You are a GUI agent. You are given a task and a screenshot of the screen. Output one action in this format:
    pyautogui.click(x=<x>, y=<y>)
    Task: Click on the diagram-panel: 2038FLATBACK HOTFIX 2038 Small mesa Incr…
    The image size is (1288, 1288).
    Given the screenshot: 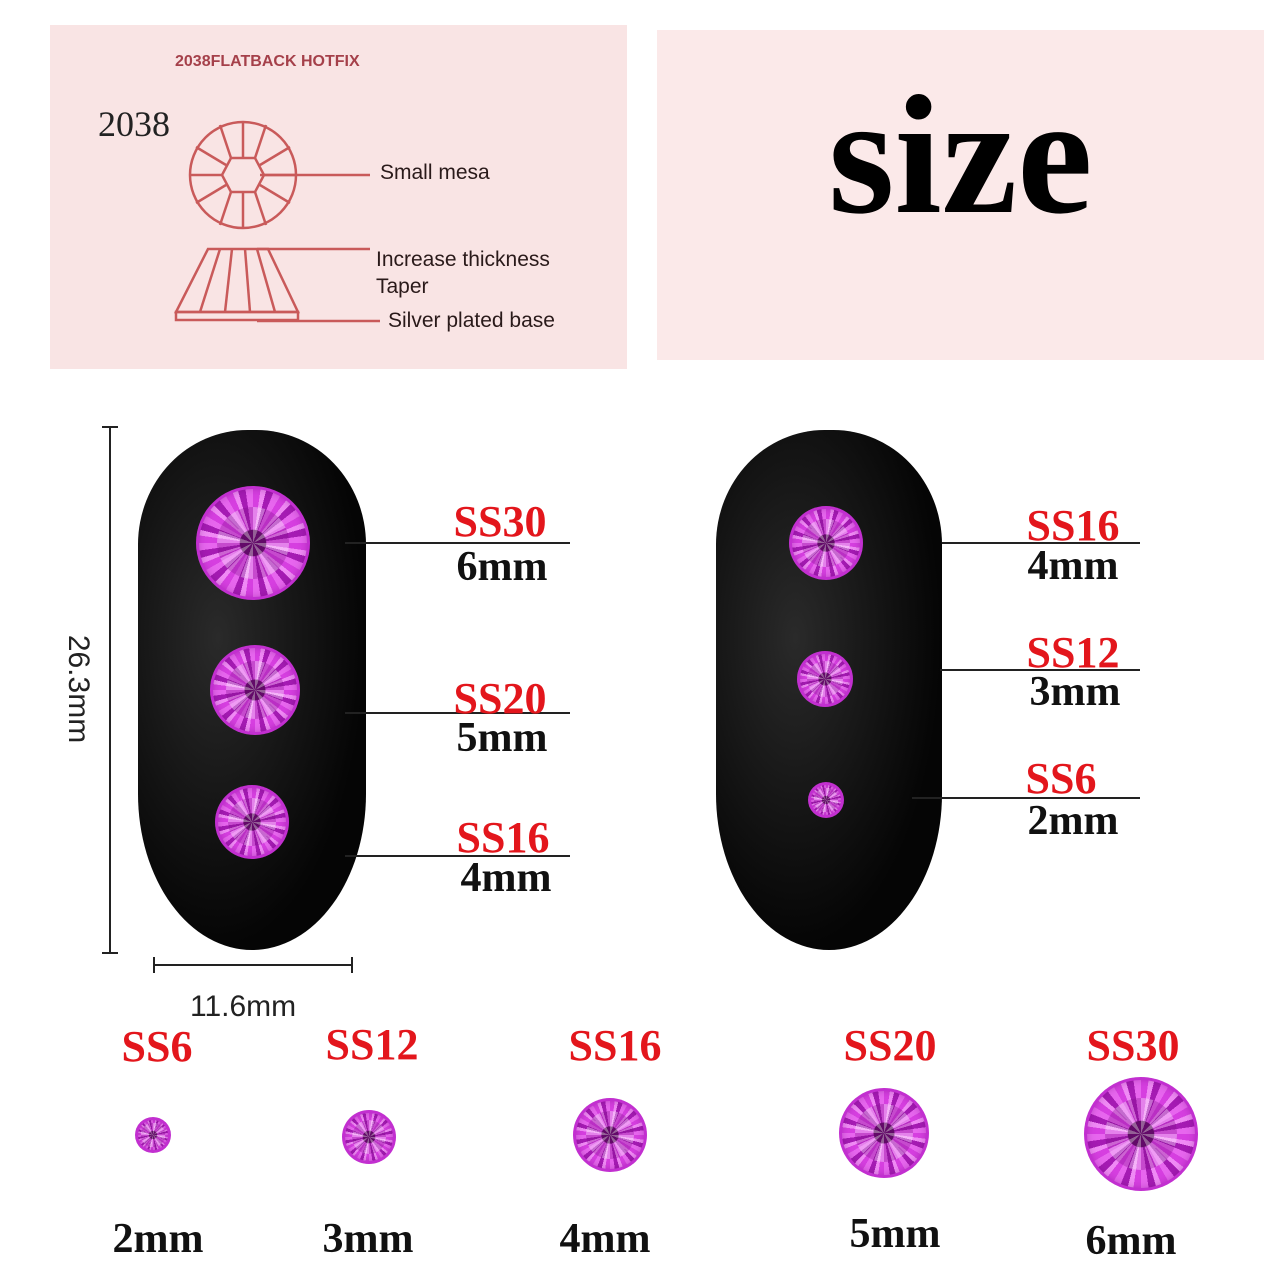 What is the action you would take?
    pyautogui.click(x=338, y=197)
    